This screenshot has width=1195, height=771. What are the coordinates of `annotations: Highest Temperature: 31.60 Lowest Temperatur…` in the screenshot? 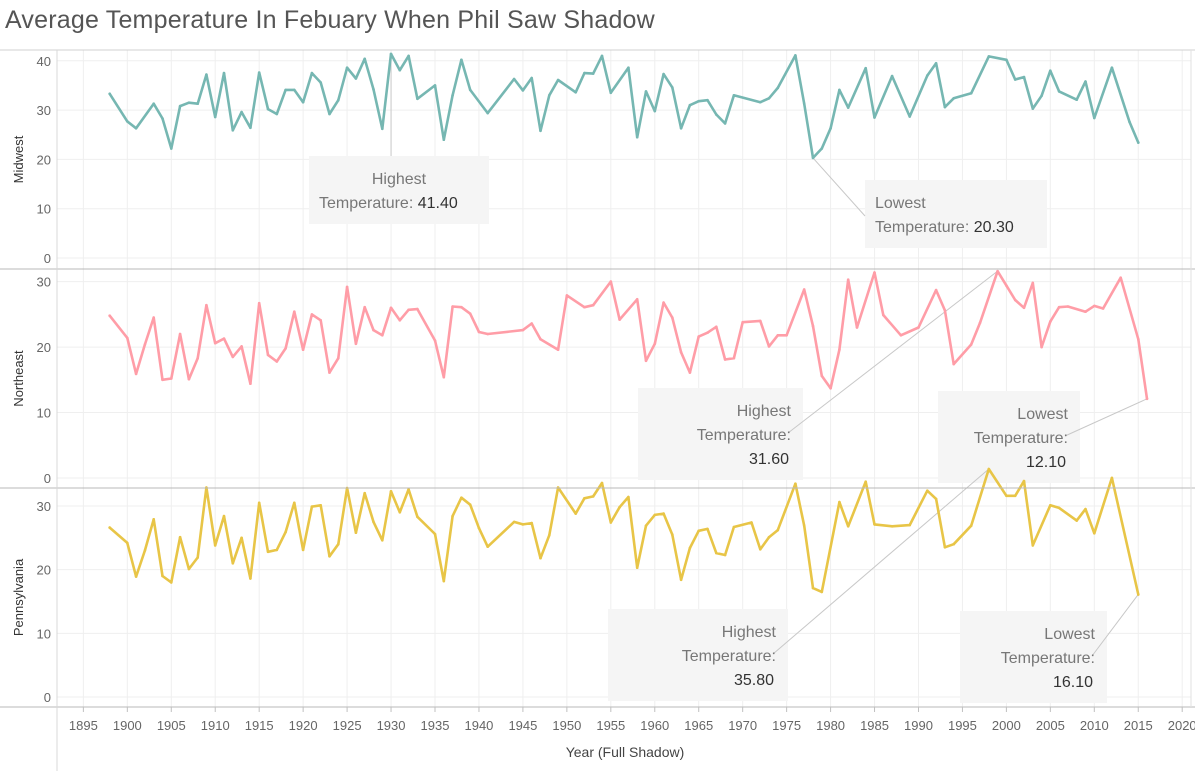 It's located at (893, 376).